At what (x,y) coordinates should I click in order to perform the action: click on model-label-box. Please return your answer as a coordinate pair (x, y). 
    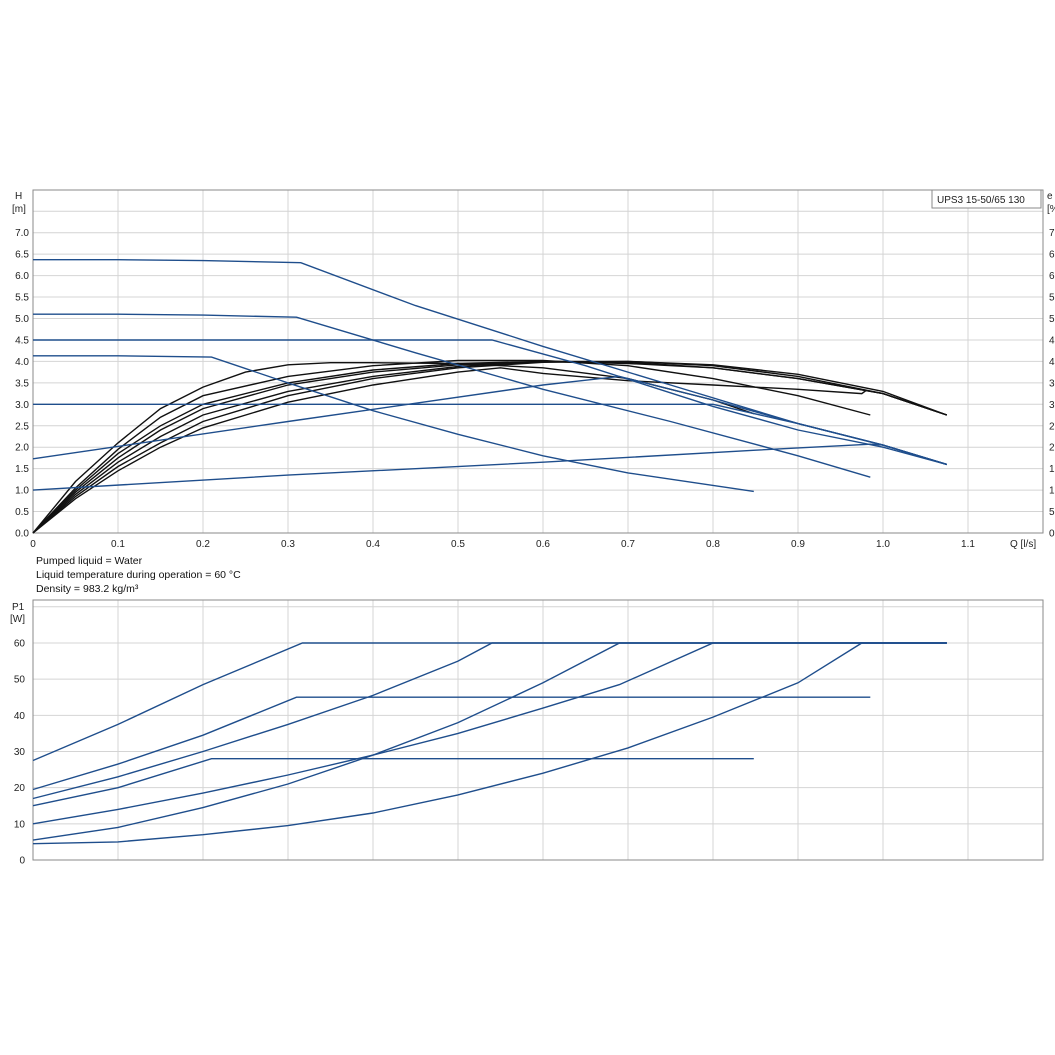
    Looking at the image, I should click on (986, 199).